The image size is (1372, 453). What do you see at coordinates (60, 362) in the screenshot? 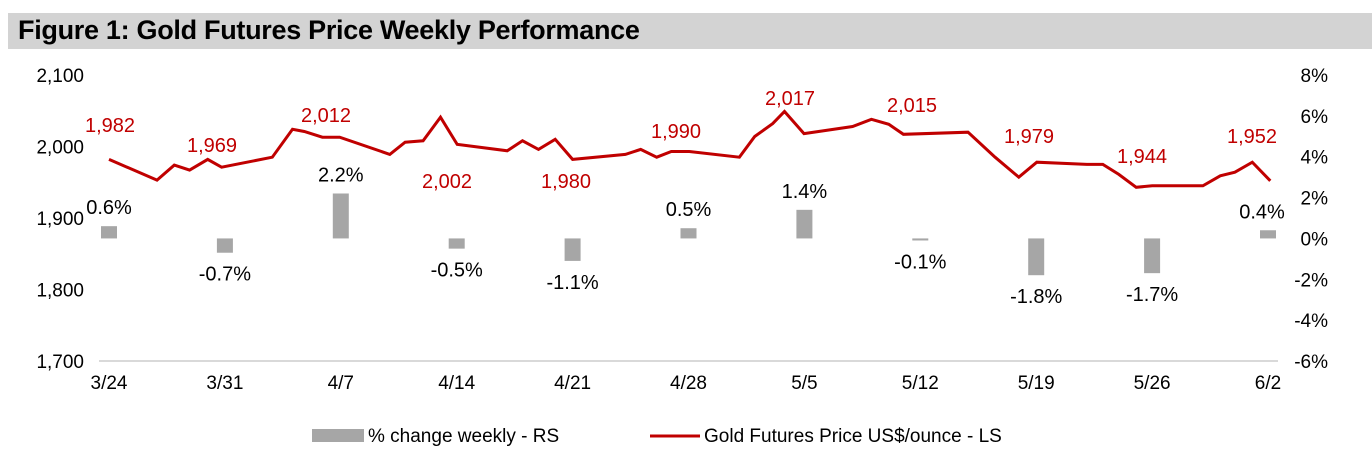
I see `left-tick-label: 1,700` at bounding box center [60, 362].